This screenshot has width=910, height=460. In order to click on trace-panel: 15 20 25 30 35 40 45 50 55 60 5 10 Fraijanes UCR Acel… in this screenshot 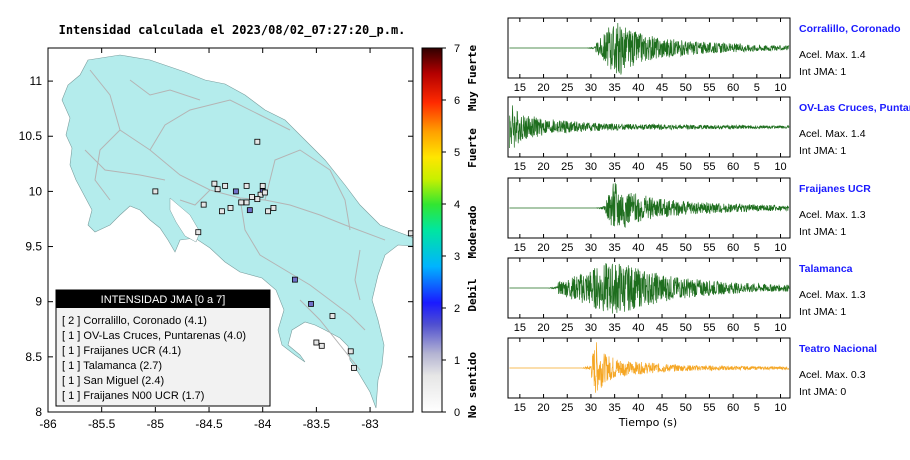, I will do `click(689, 215)`.